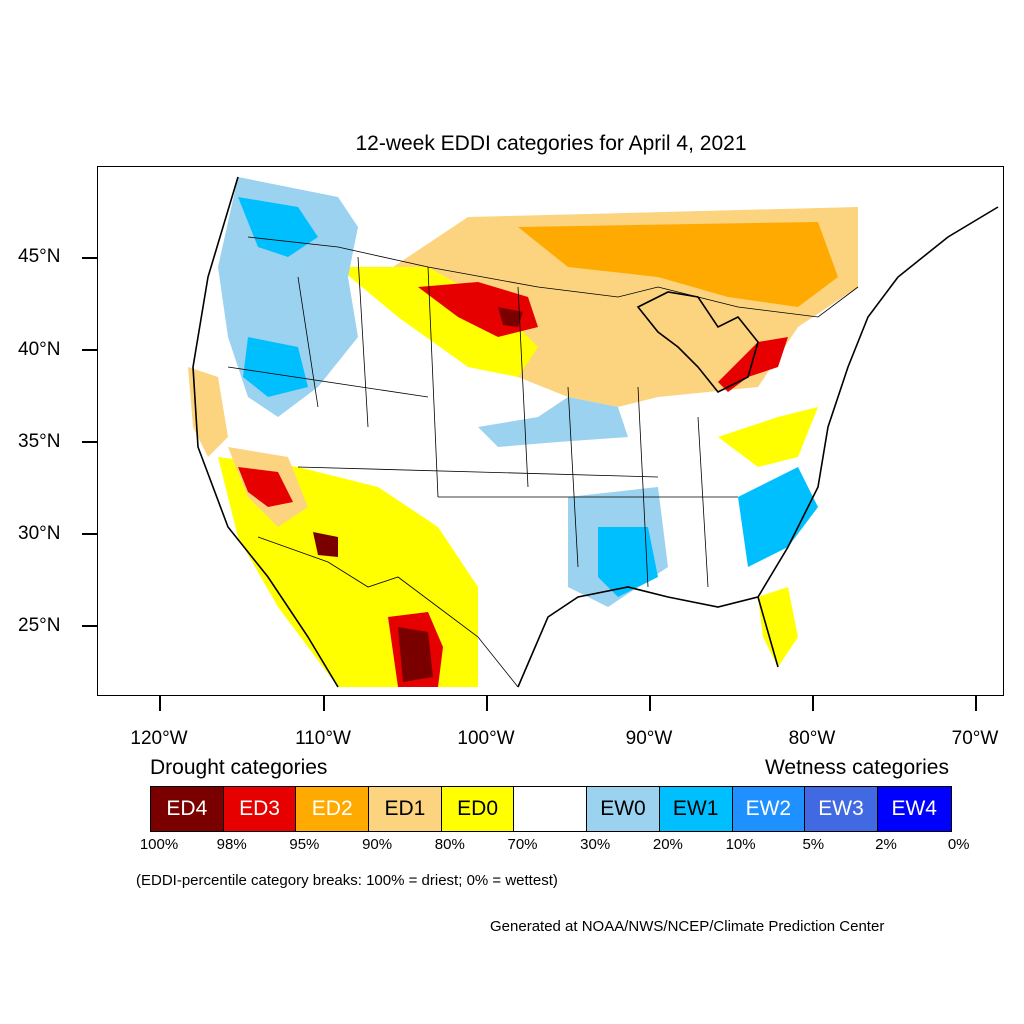  I want to click on legend-break-label: 30%, so click(595, 844).